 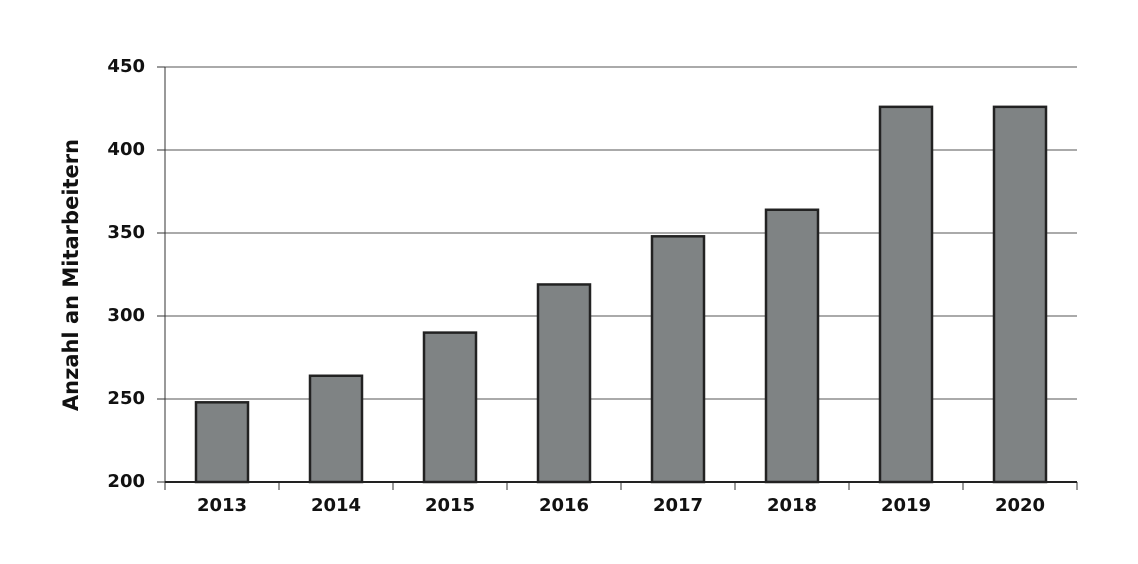 I want to click on x-tick-label: 2013, so click(x=222, y=505).